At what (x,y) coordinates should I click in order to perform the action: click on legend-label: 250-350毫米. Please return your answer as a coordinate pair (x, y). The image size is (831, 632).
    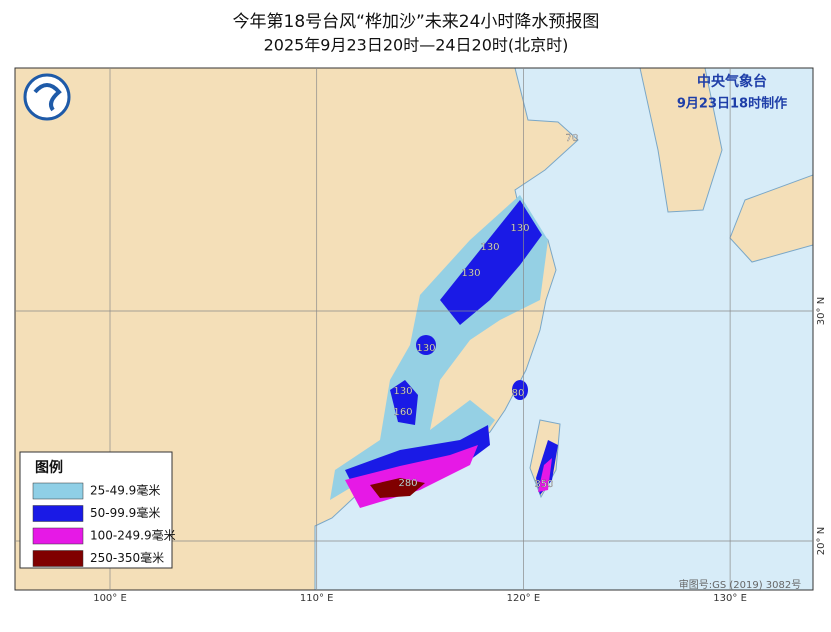
    Looking at the image, I should click on (127, 557).